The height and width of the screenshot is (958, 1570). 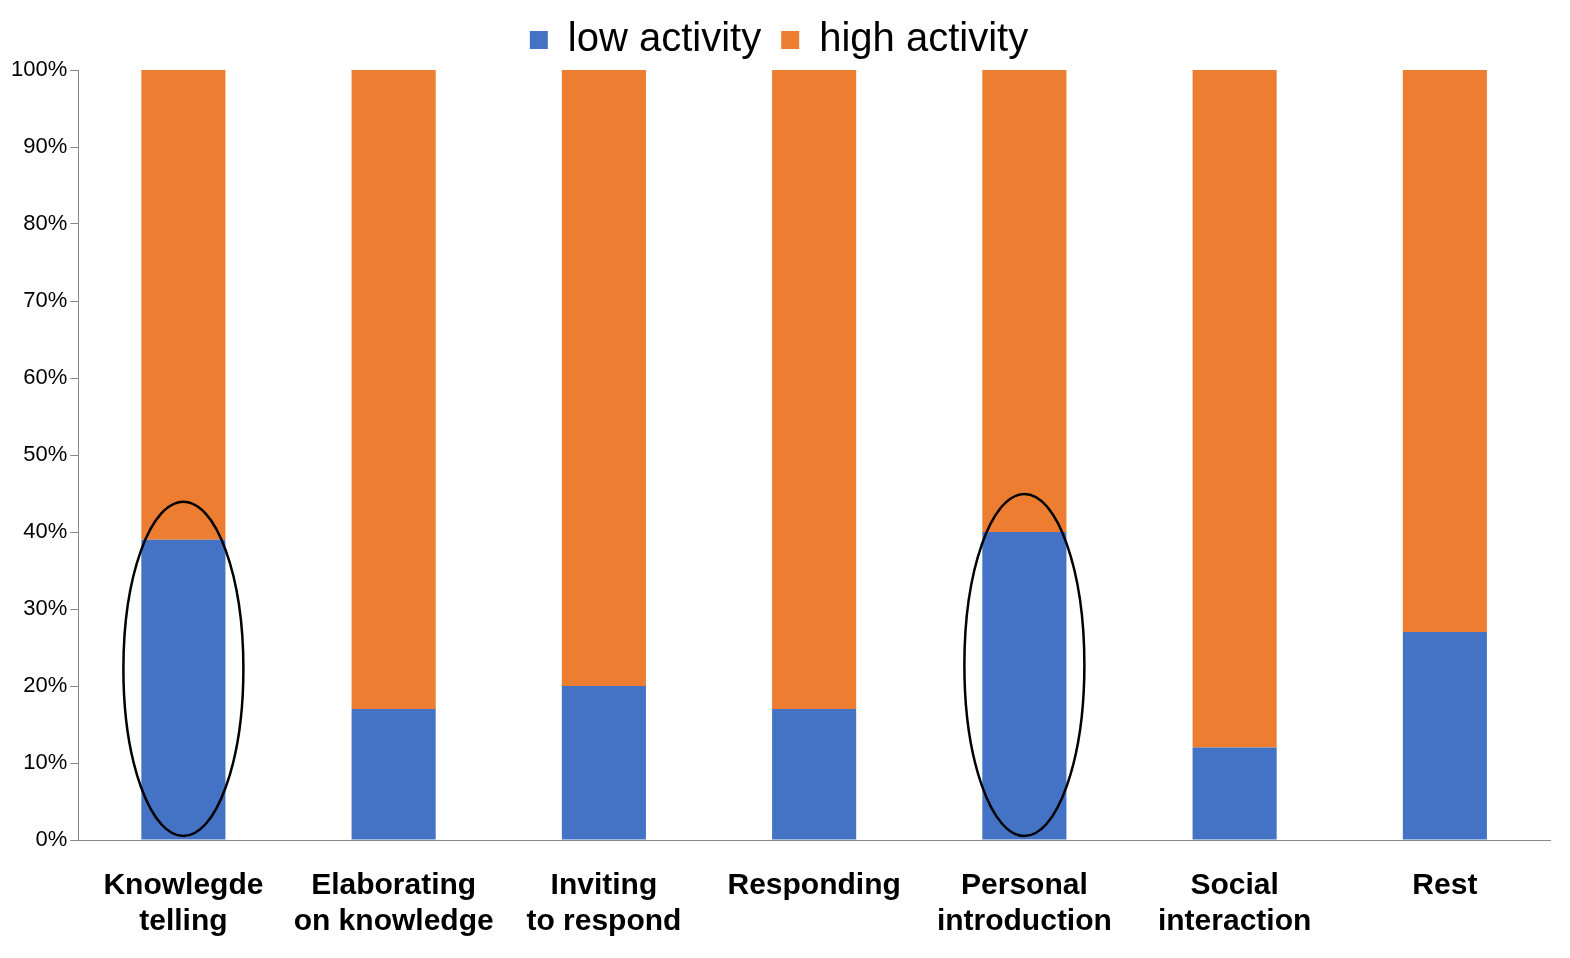 I want to click on legend-label: high activity, so click(x=924, y=37).